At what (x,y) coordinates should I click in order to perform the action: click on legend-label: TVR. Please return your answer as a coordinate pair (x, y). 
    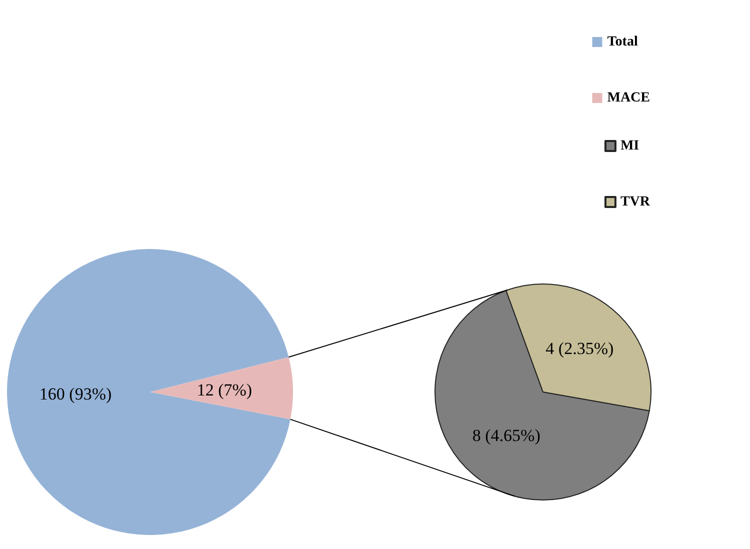
    Looking at the image, I should click on (635, 202).